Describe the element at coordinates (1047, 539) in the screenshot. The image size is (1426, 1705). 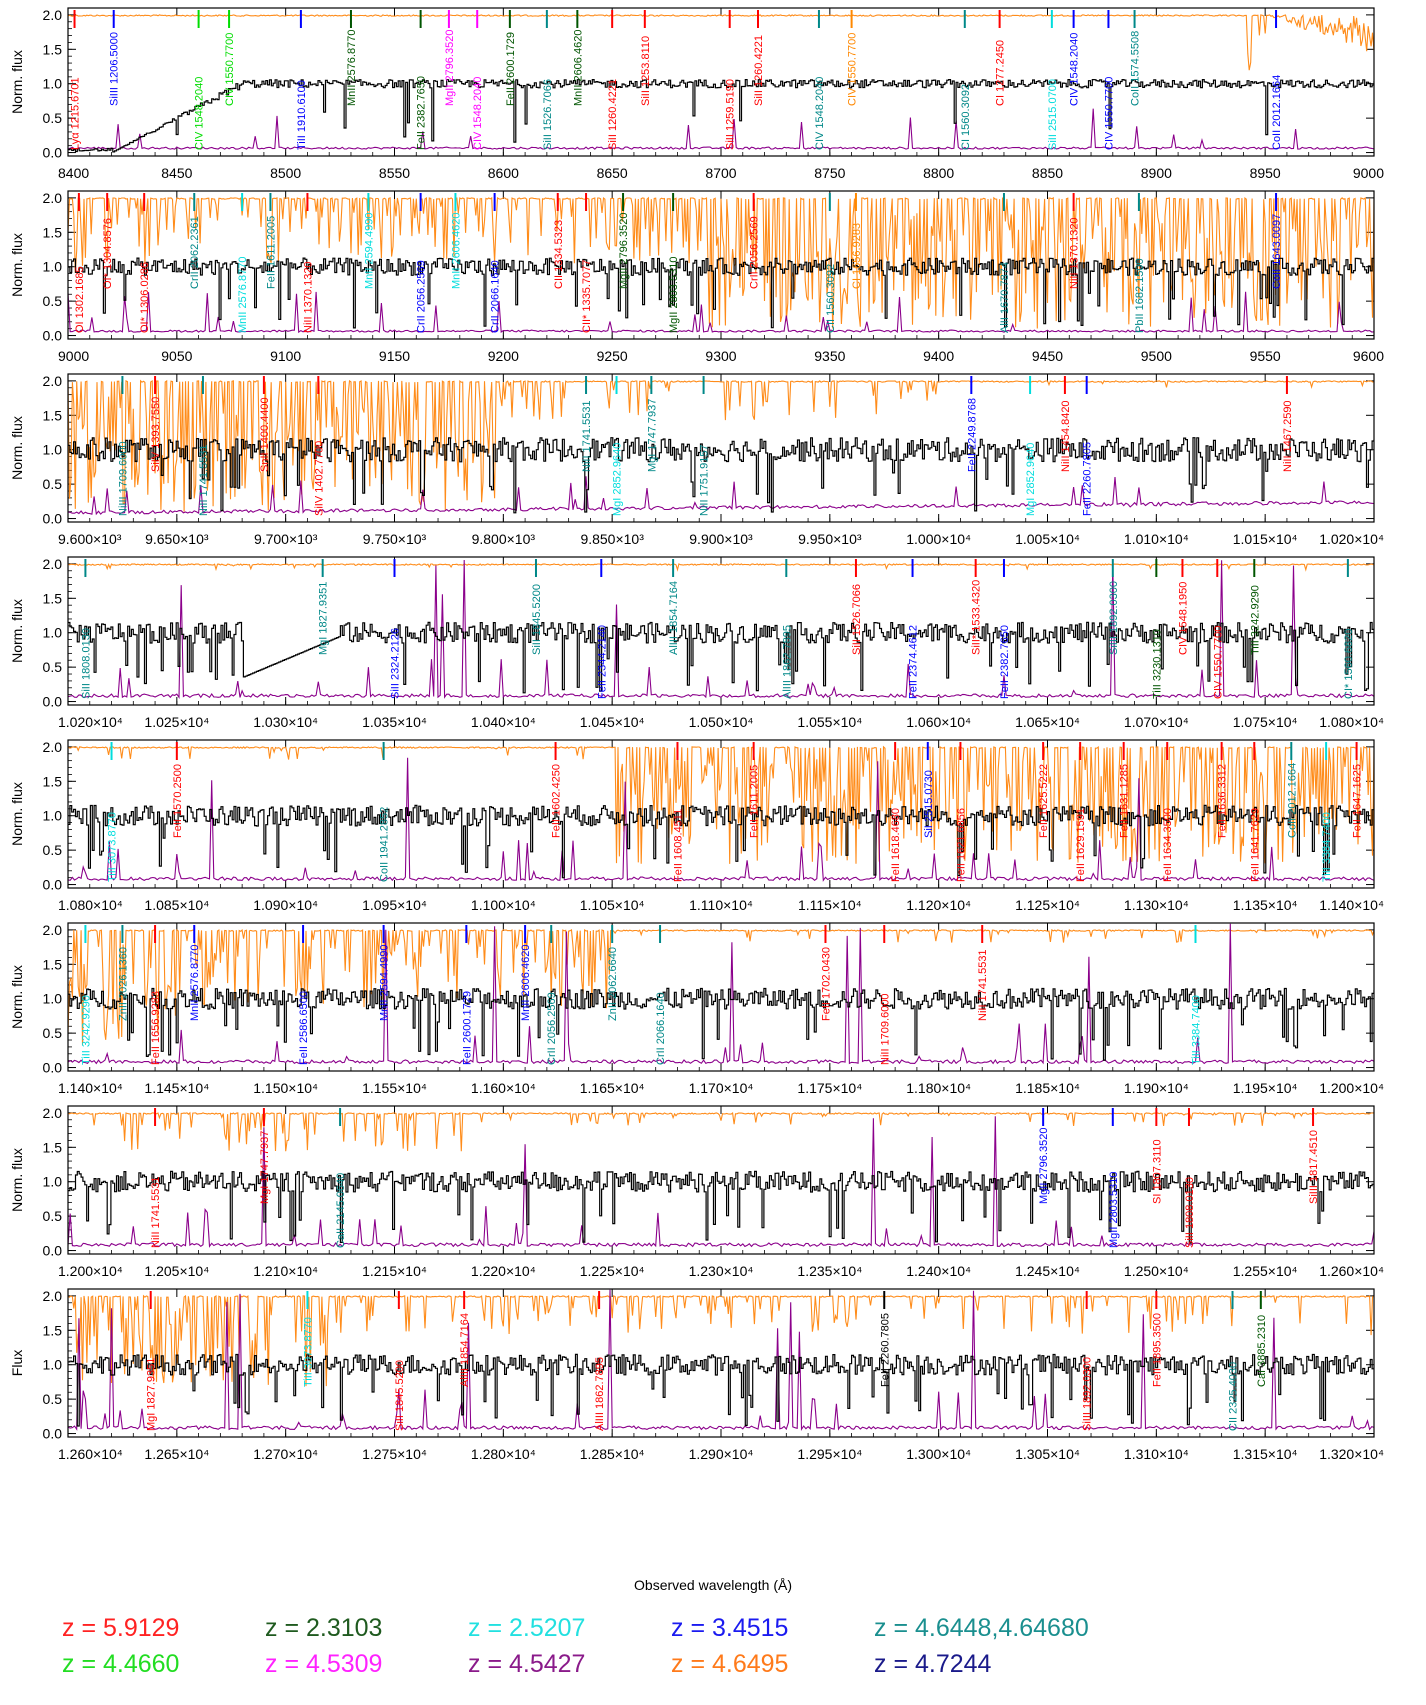
I see `x-tick-label: 1.005×10⁴` at that location.